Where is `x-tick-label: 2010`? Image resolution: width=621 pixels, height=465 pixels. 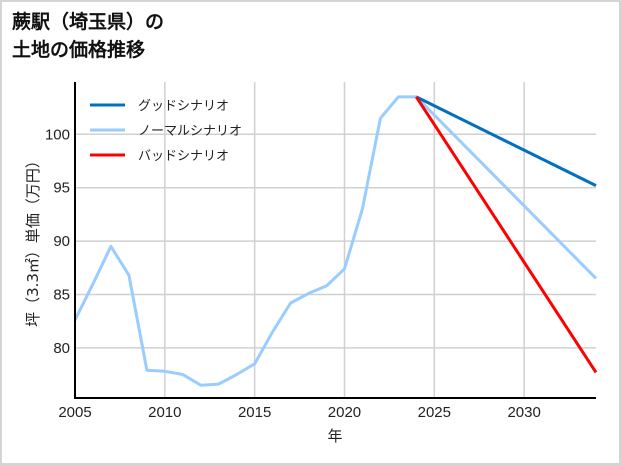 x-tick-label: 2010 is located at coordinates (164, 412).